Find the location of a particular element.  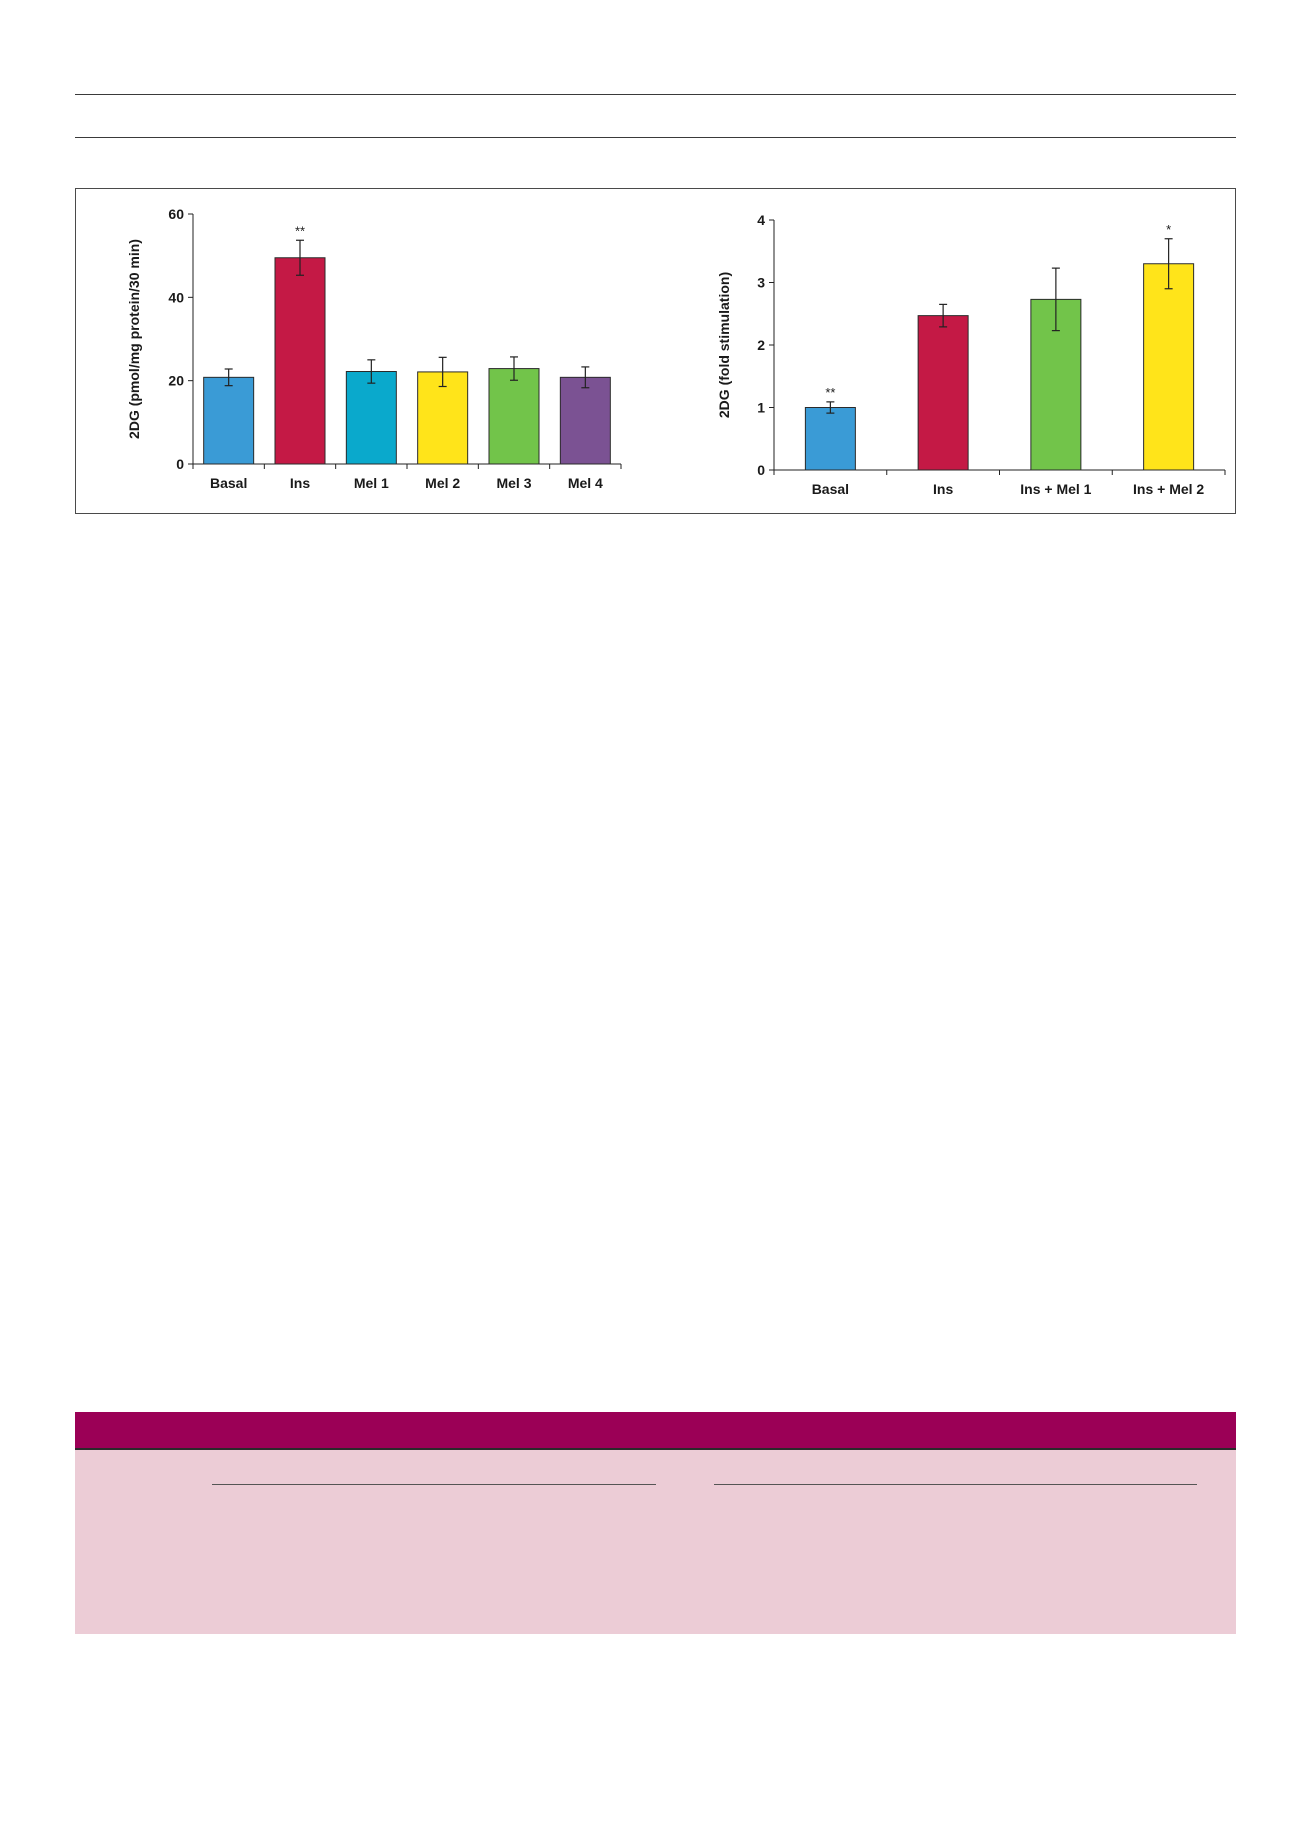

top-rule is located at coordinates (655, 94).